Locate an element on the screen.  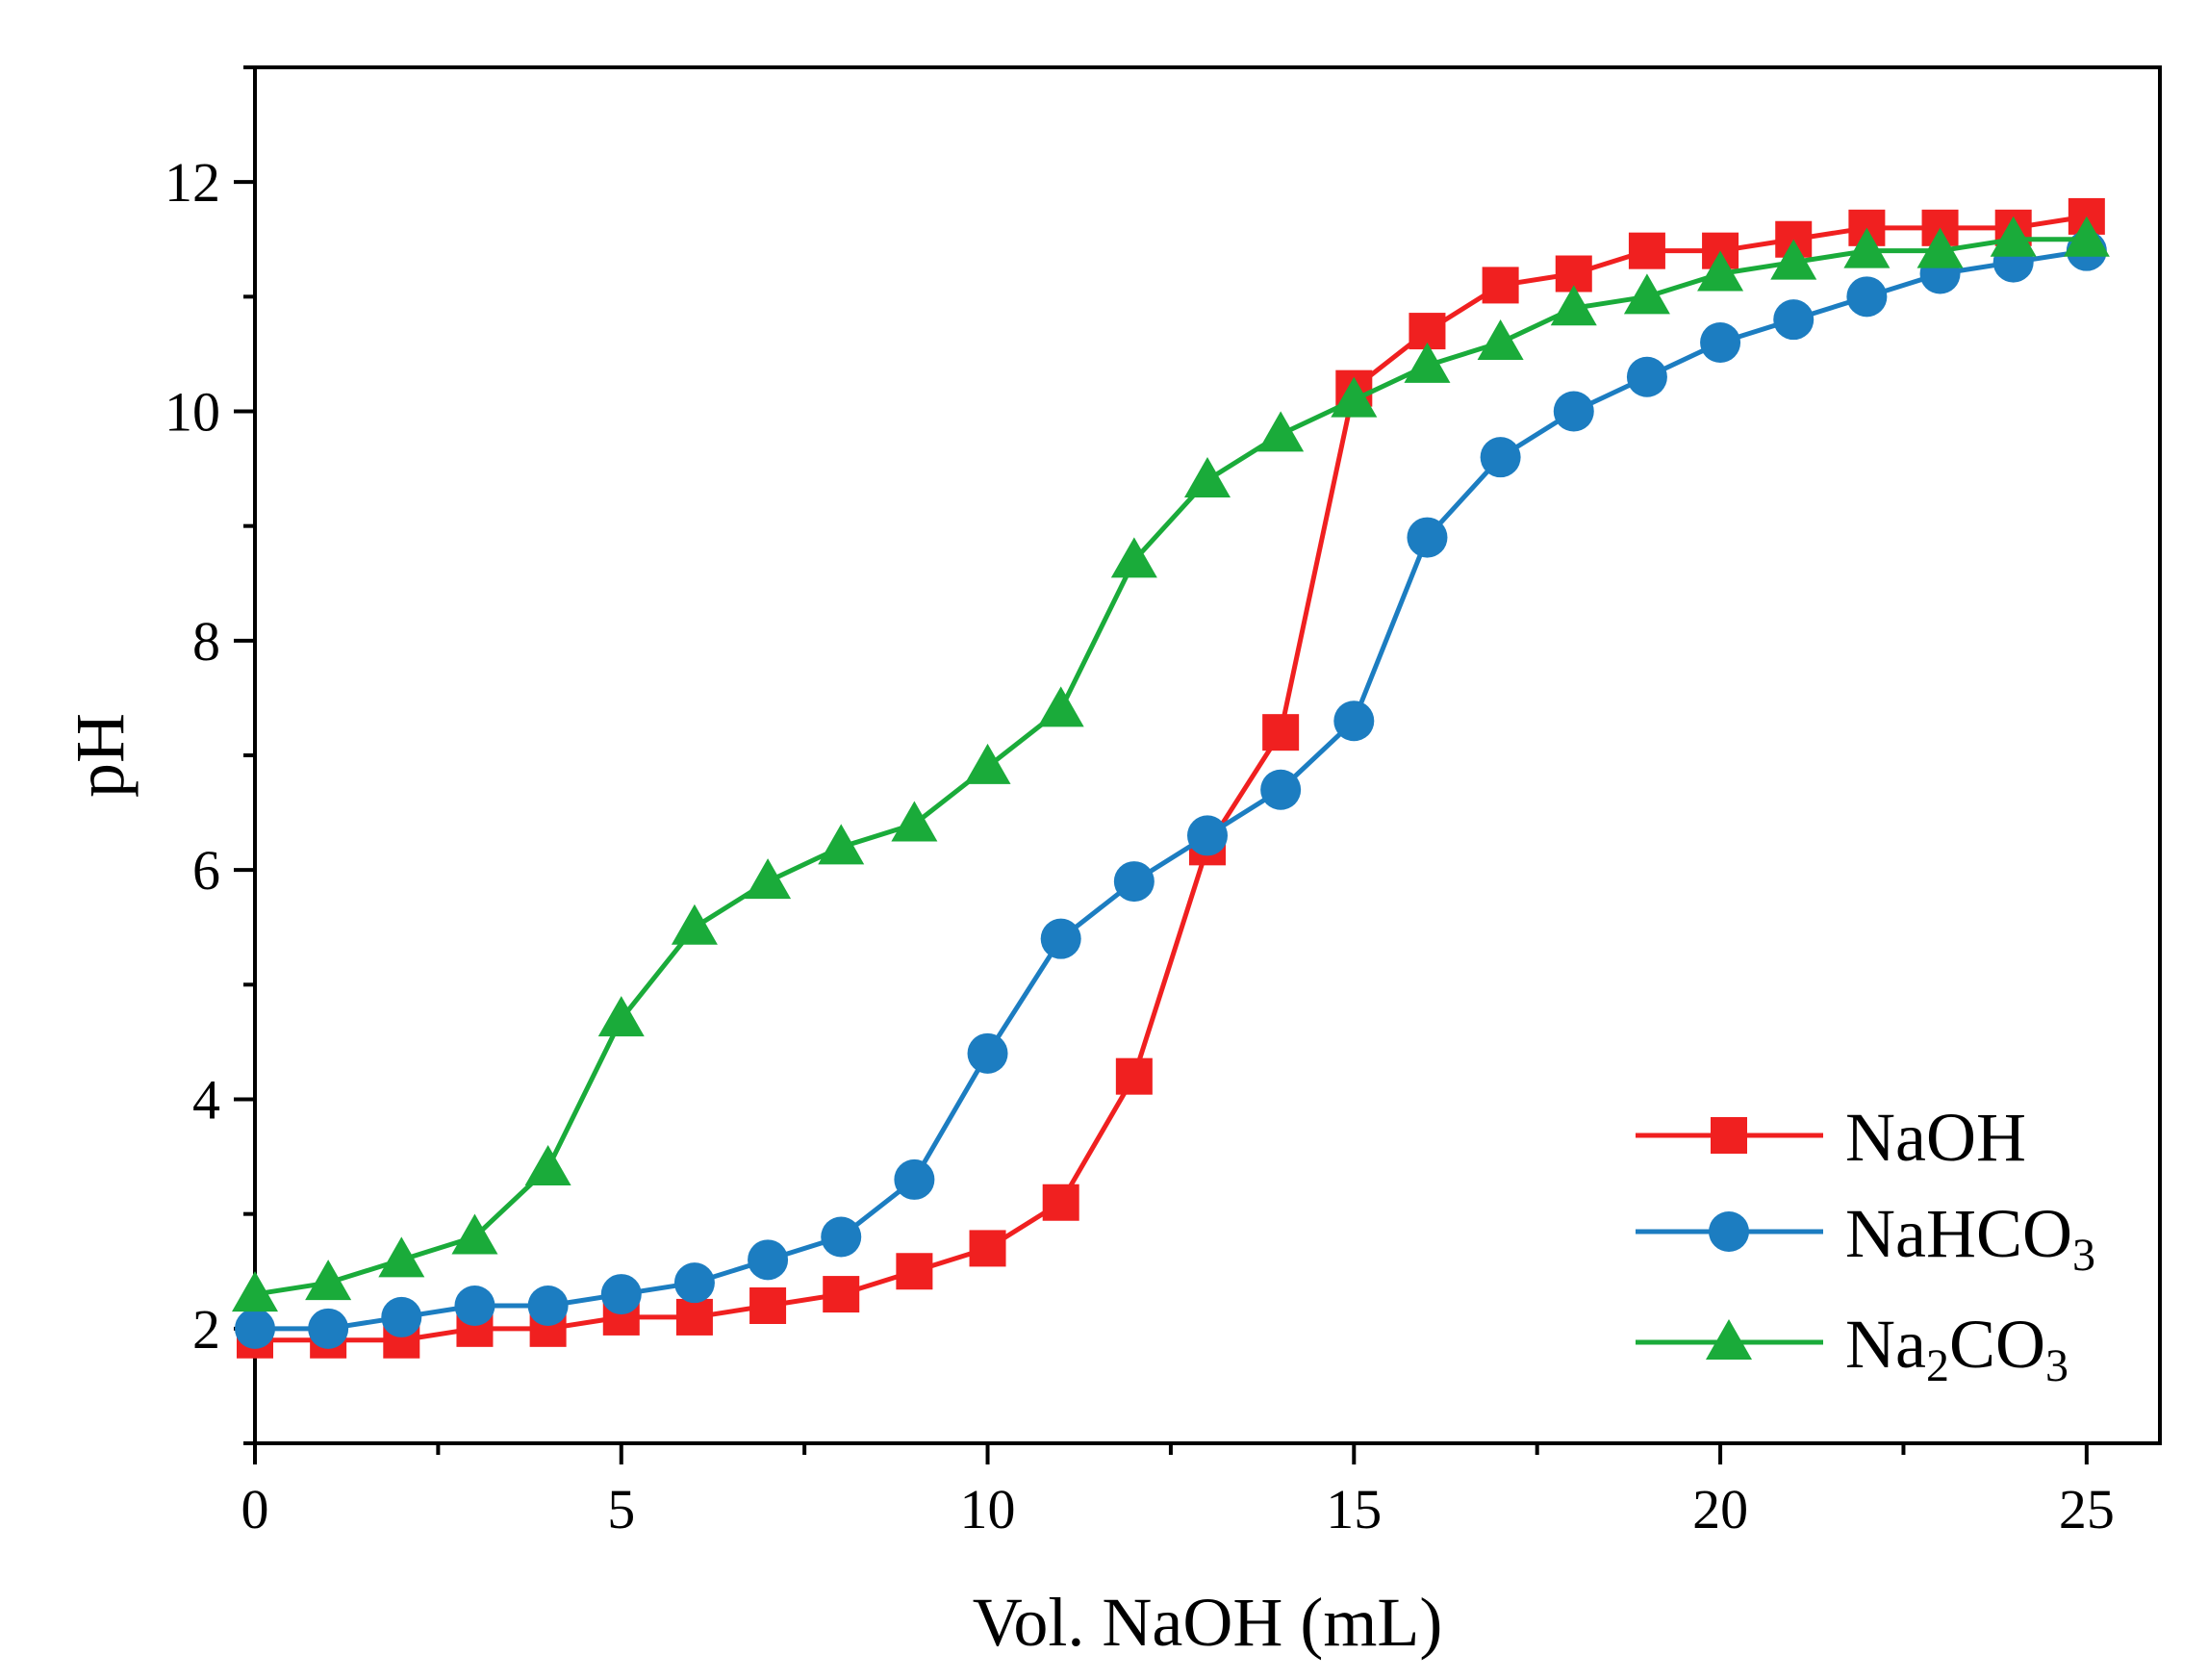
y-tick-label: 8 is located at coordinates (206, 641).